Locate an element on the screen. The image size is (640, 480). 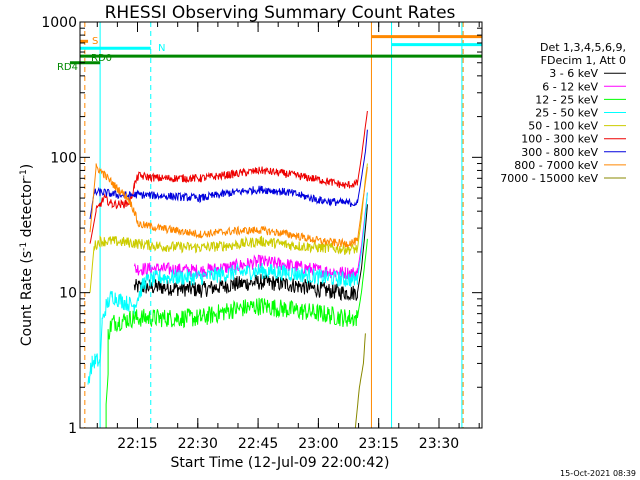
legend-label-0: 3 - 6 keV is located at coordinates (573, 73).